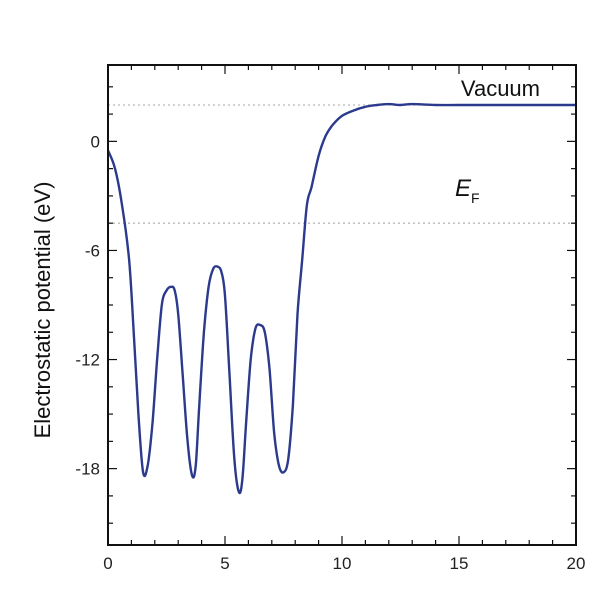  Describe the element at coordinates (42, 310) in the screenshot. I see `y-axis-label: Electrostatic potential (eV)` at that location.